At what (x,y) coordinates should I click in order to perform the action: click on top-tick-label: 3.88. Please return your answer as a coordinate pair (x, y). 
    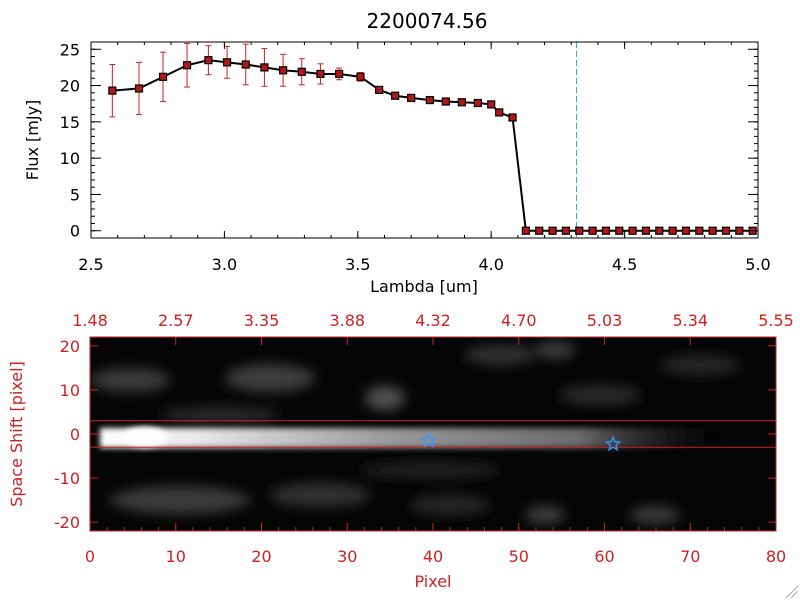
    Looking at the image, I should click on (347, 320).